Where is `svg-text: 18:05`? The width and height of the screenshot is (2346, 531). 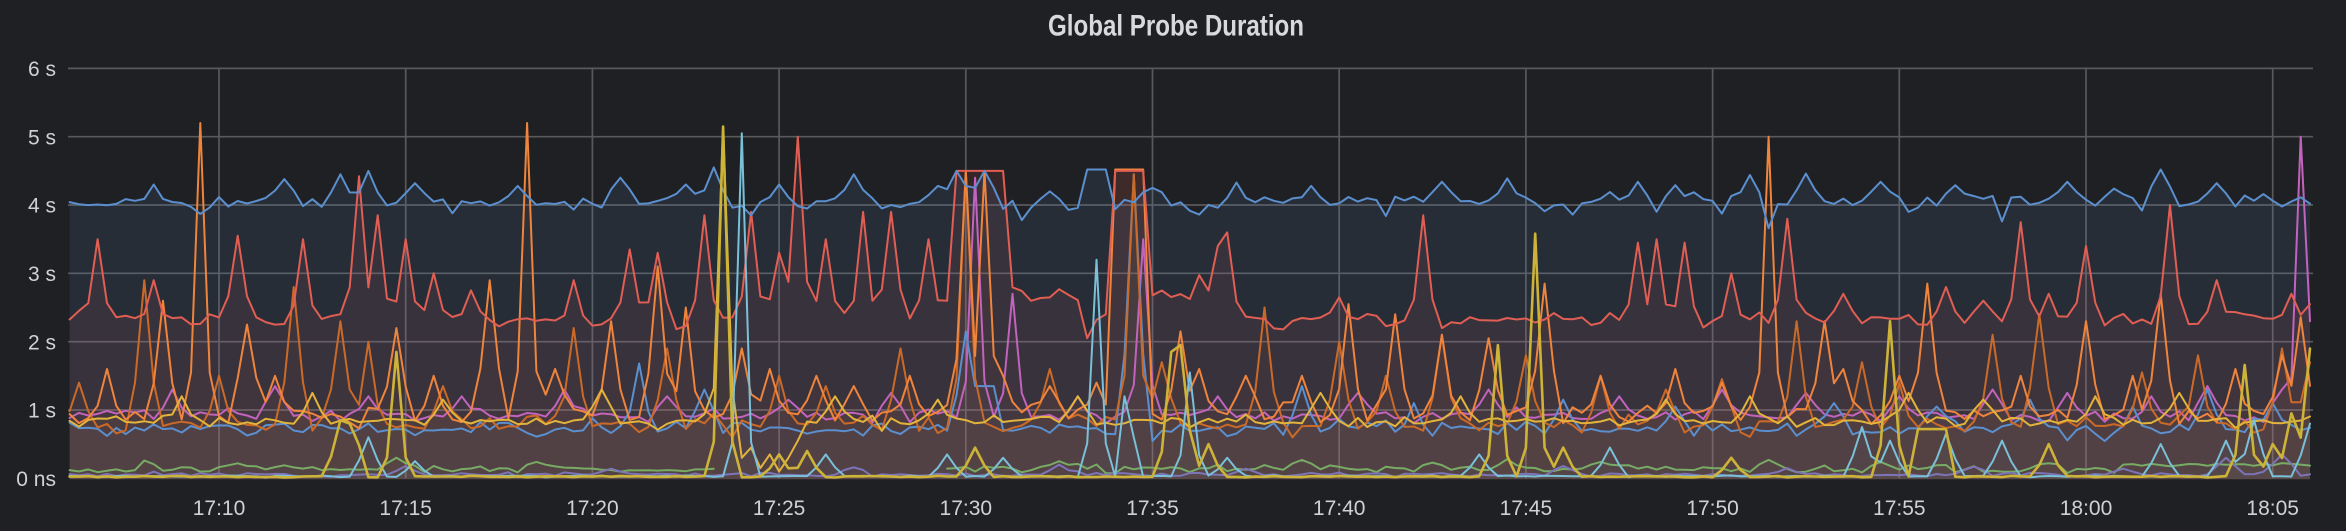 svg-text: 18:05 is located at coordinates (2272, 508).